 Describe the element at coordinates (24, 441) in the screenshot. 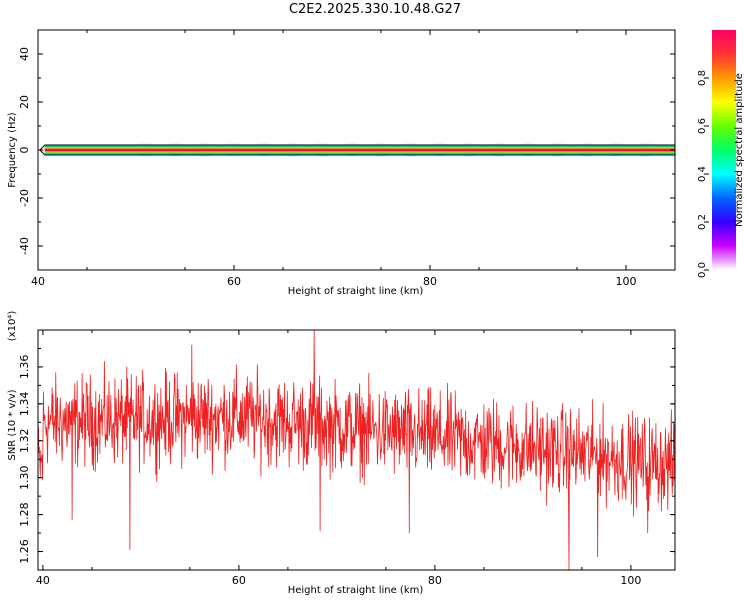

I see `y-tick-label: 1.32` at that location.